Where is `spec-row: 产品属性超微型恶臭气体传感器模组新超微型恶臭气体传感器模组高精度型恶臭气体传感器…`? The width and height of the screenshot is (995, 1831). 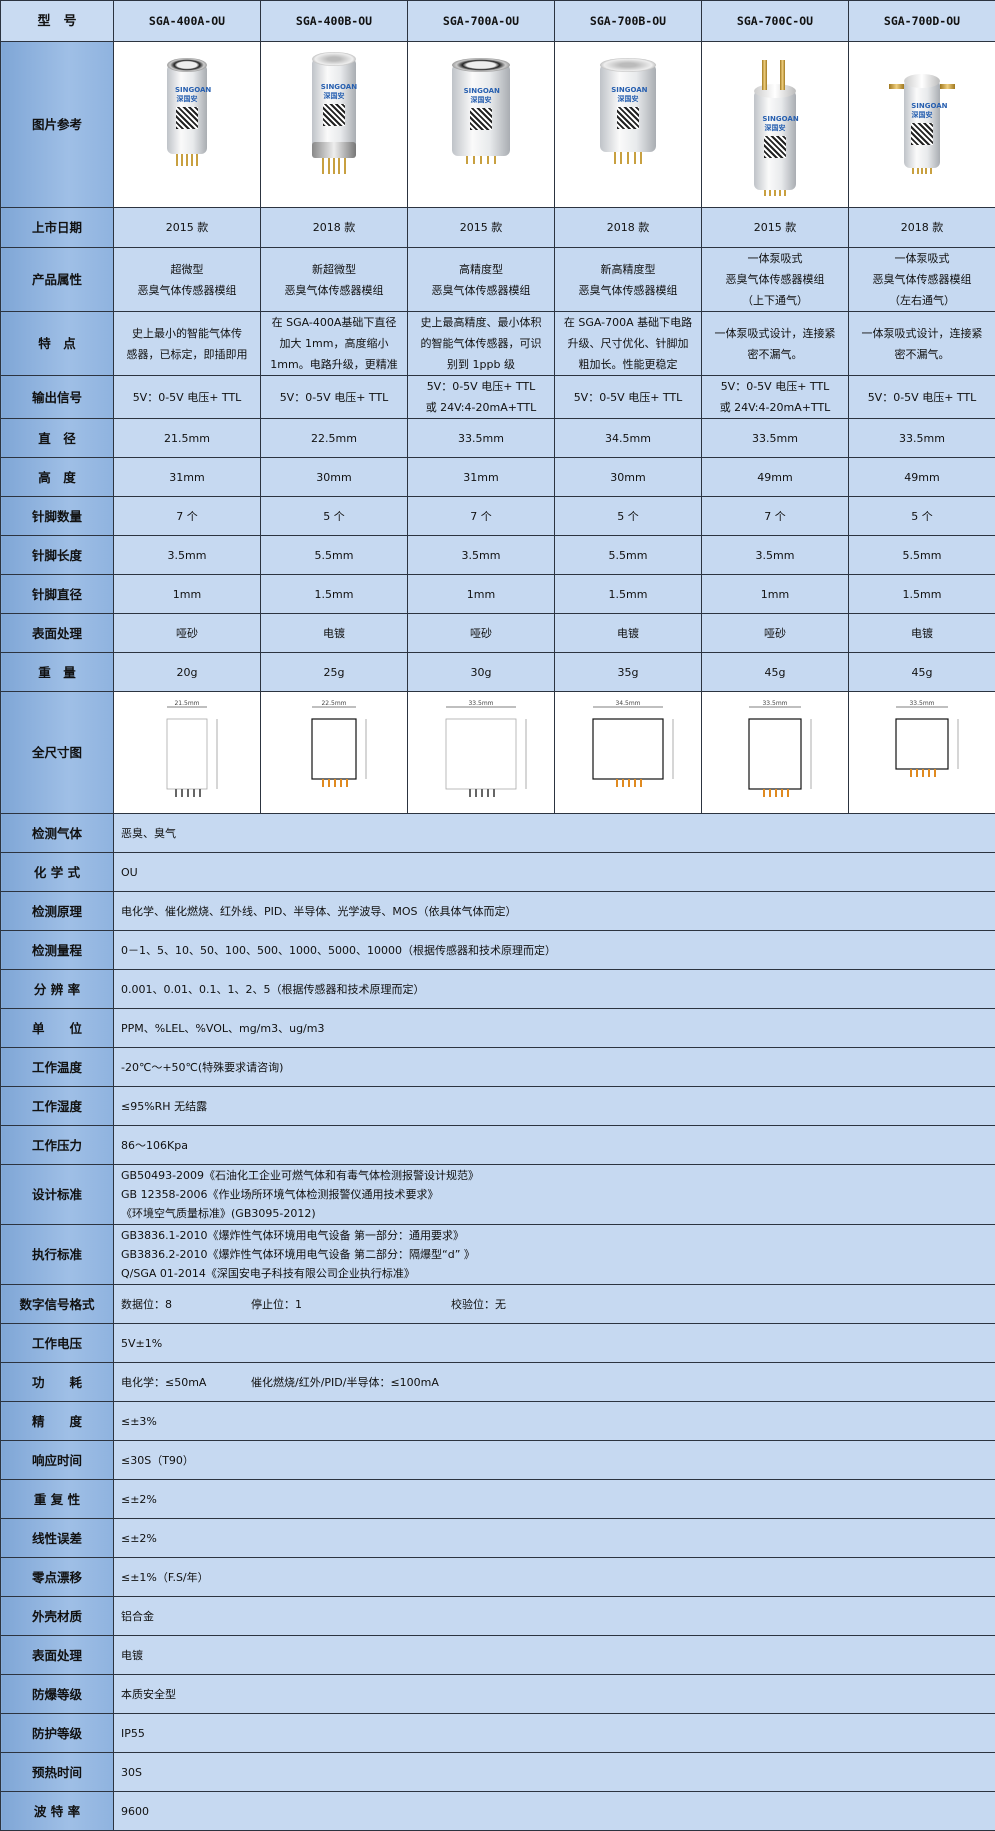
spec-row: 产品属性超微型恶臭气体传感器模组新超微型恶臭气体传感器模组高精度型恶臭气体传感器… is located at coordinates (498, 280).